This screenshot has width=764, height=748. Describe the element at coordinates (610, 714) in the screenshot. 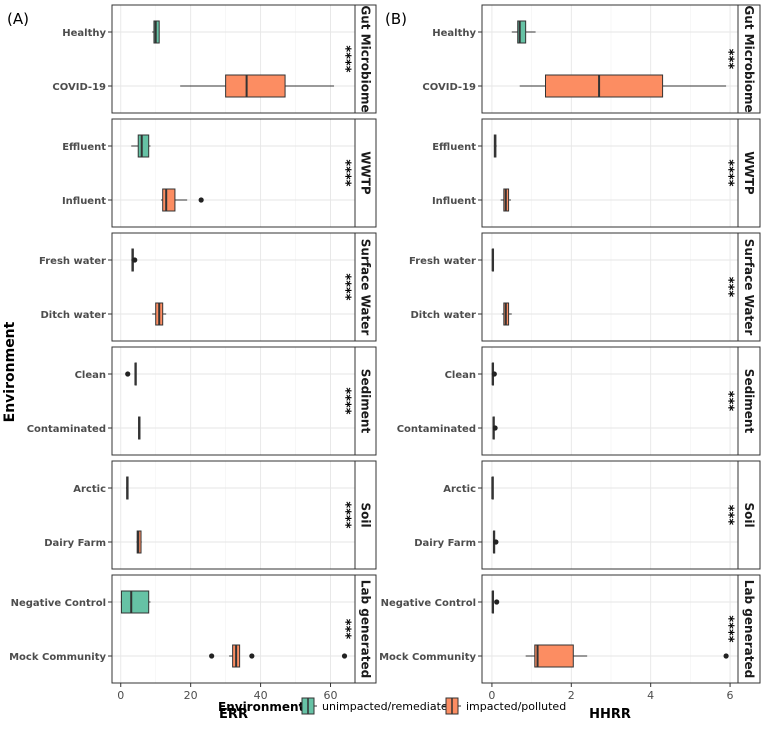

I see `x-axis-title: HHRR` at that location.